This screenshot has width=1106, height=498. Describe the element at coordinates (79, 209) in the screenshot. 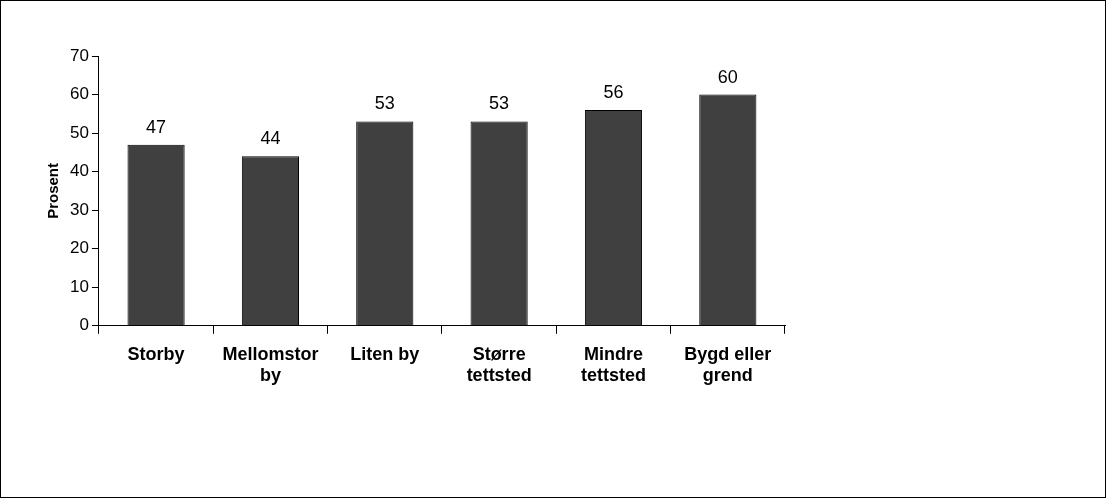

I see `y-tick-label: 30` at that location.